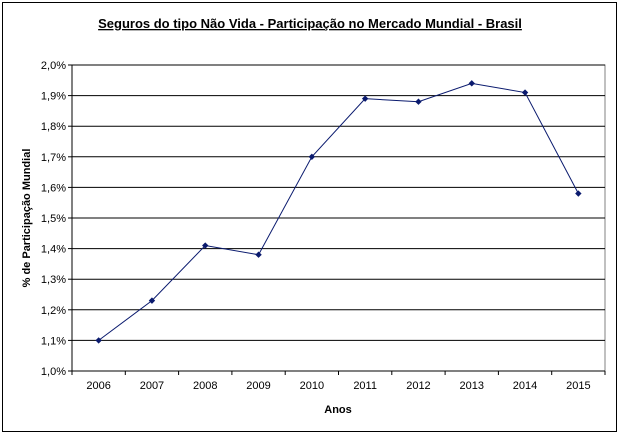 This screenshot has width=621, height=436. Describe the element at coordinates (53, 372) in the screenshot. I see `y-tick-label: 1,0%` at that location.